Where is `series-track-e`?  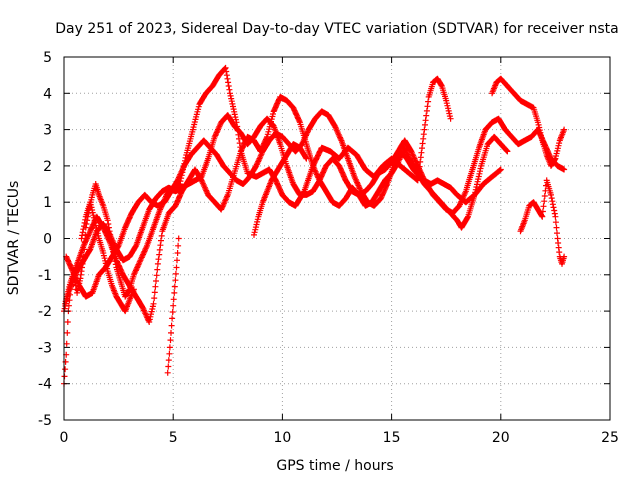 series-track-e is located at coordinates (528, 122).